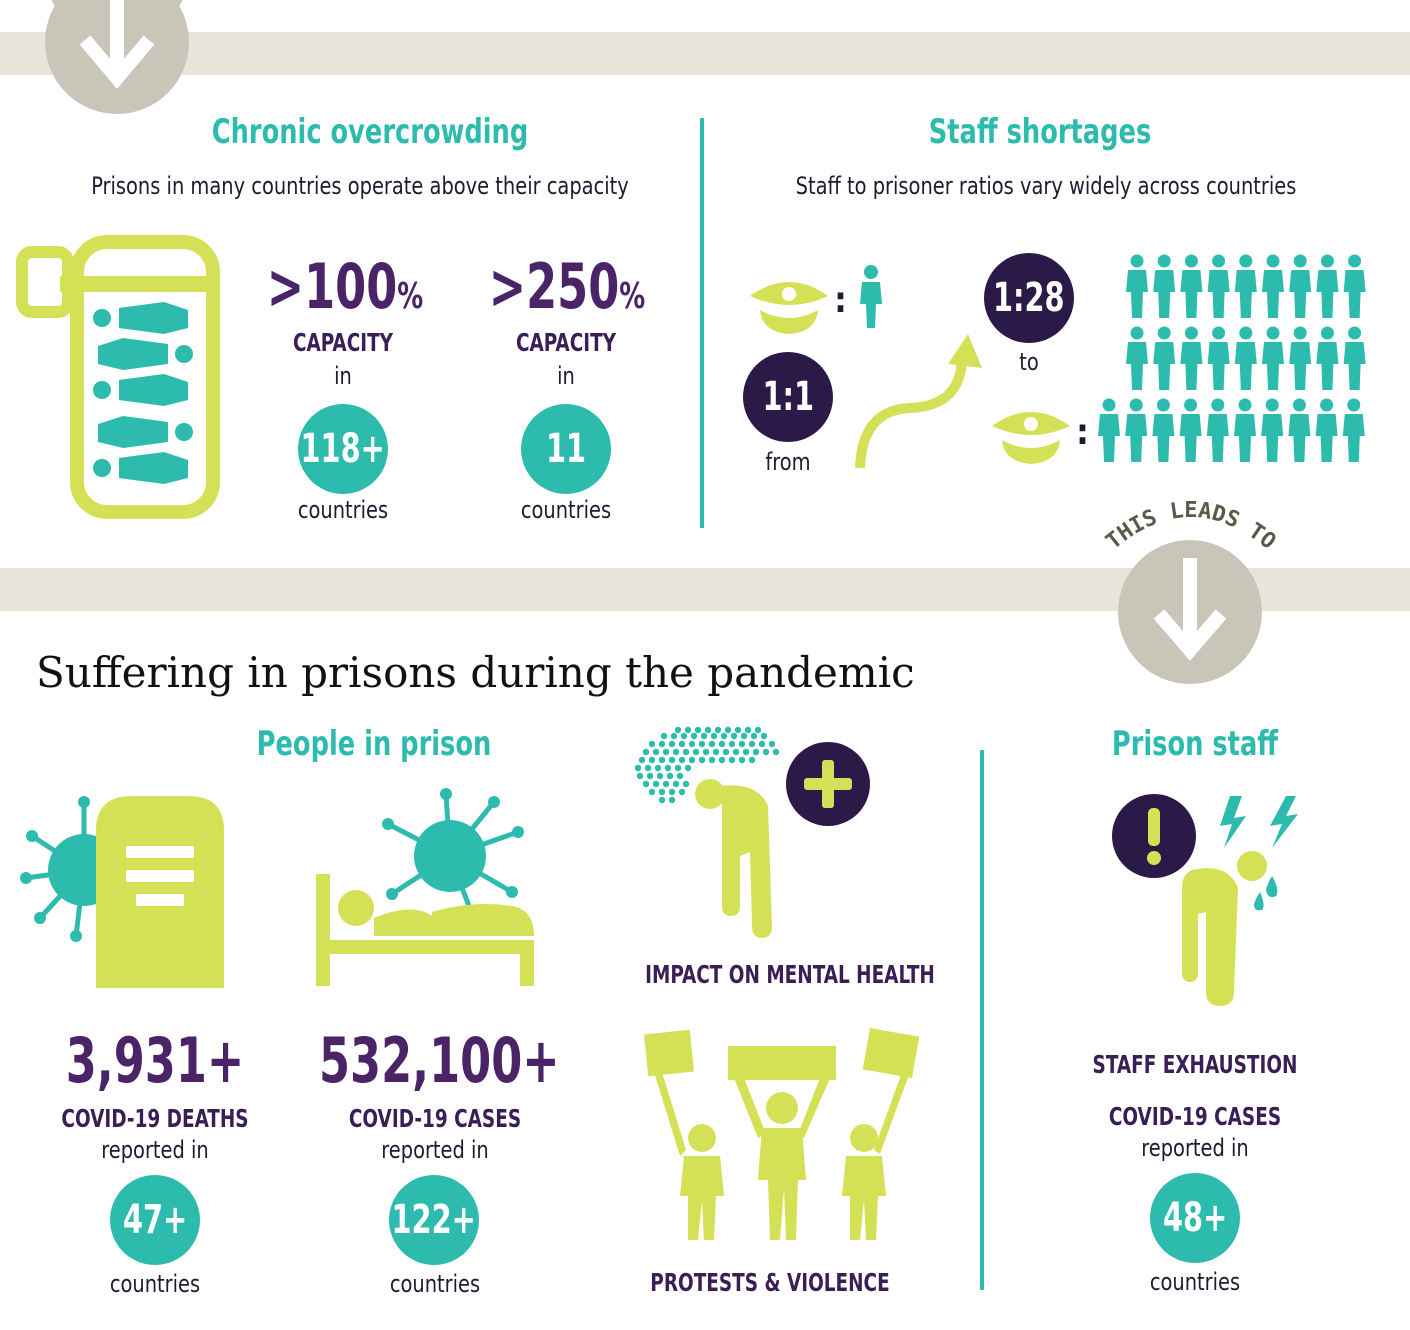 Image resolution: width=1410 pixels, height=1330 pixels. Describe the element at coordinates (566, 376) in the screenshot. I see `capacity-connector-2: in` at that location.